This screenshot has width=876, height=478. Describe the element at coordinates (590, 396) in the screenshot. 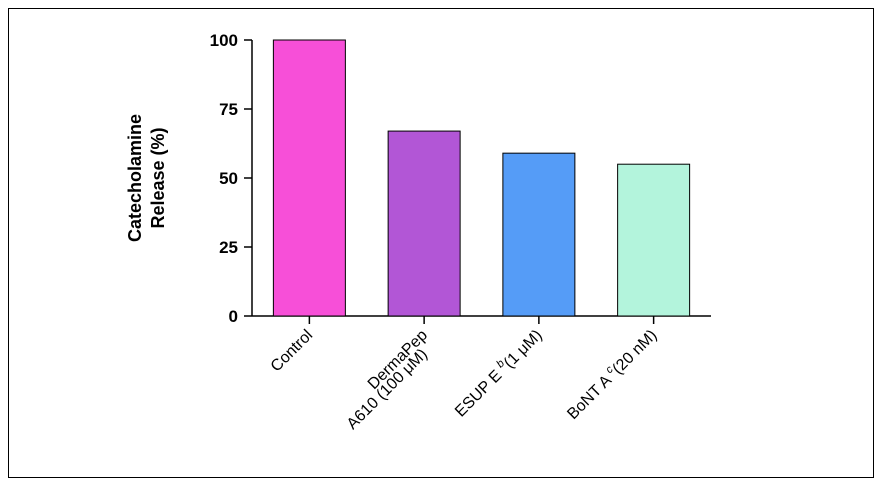

I see `x-tick-label-main: BoNT A` at that location.